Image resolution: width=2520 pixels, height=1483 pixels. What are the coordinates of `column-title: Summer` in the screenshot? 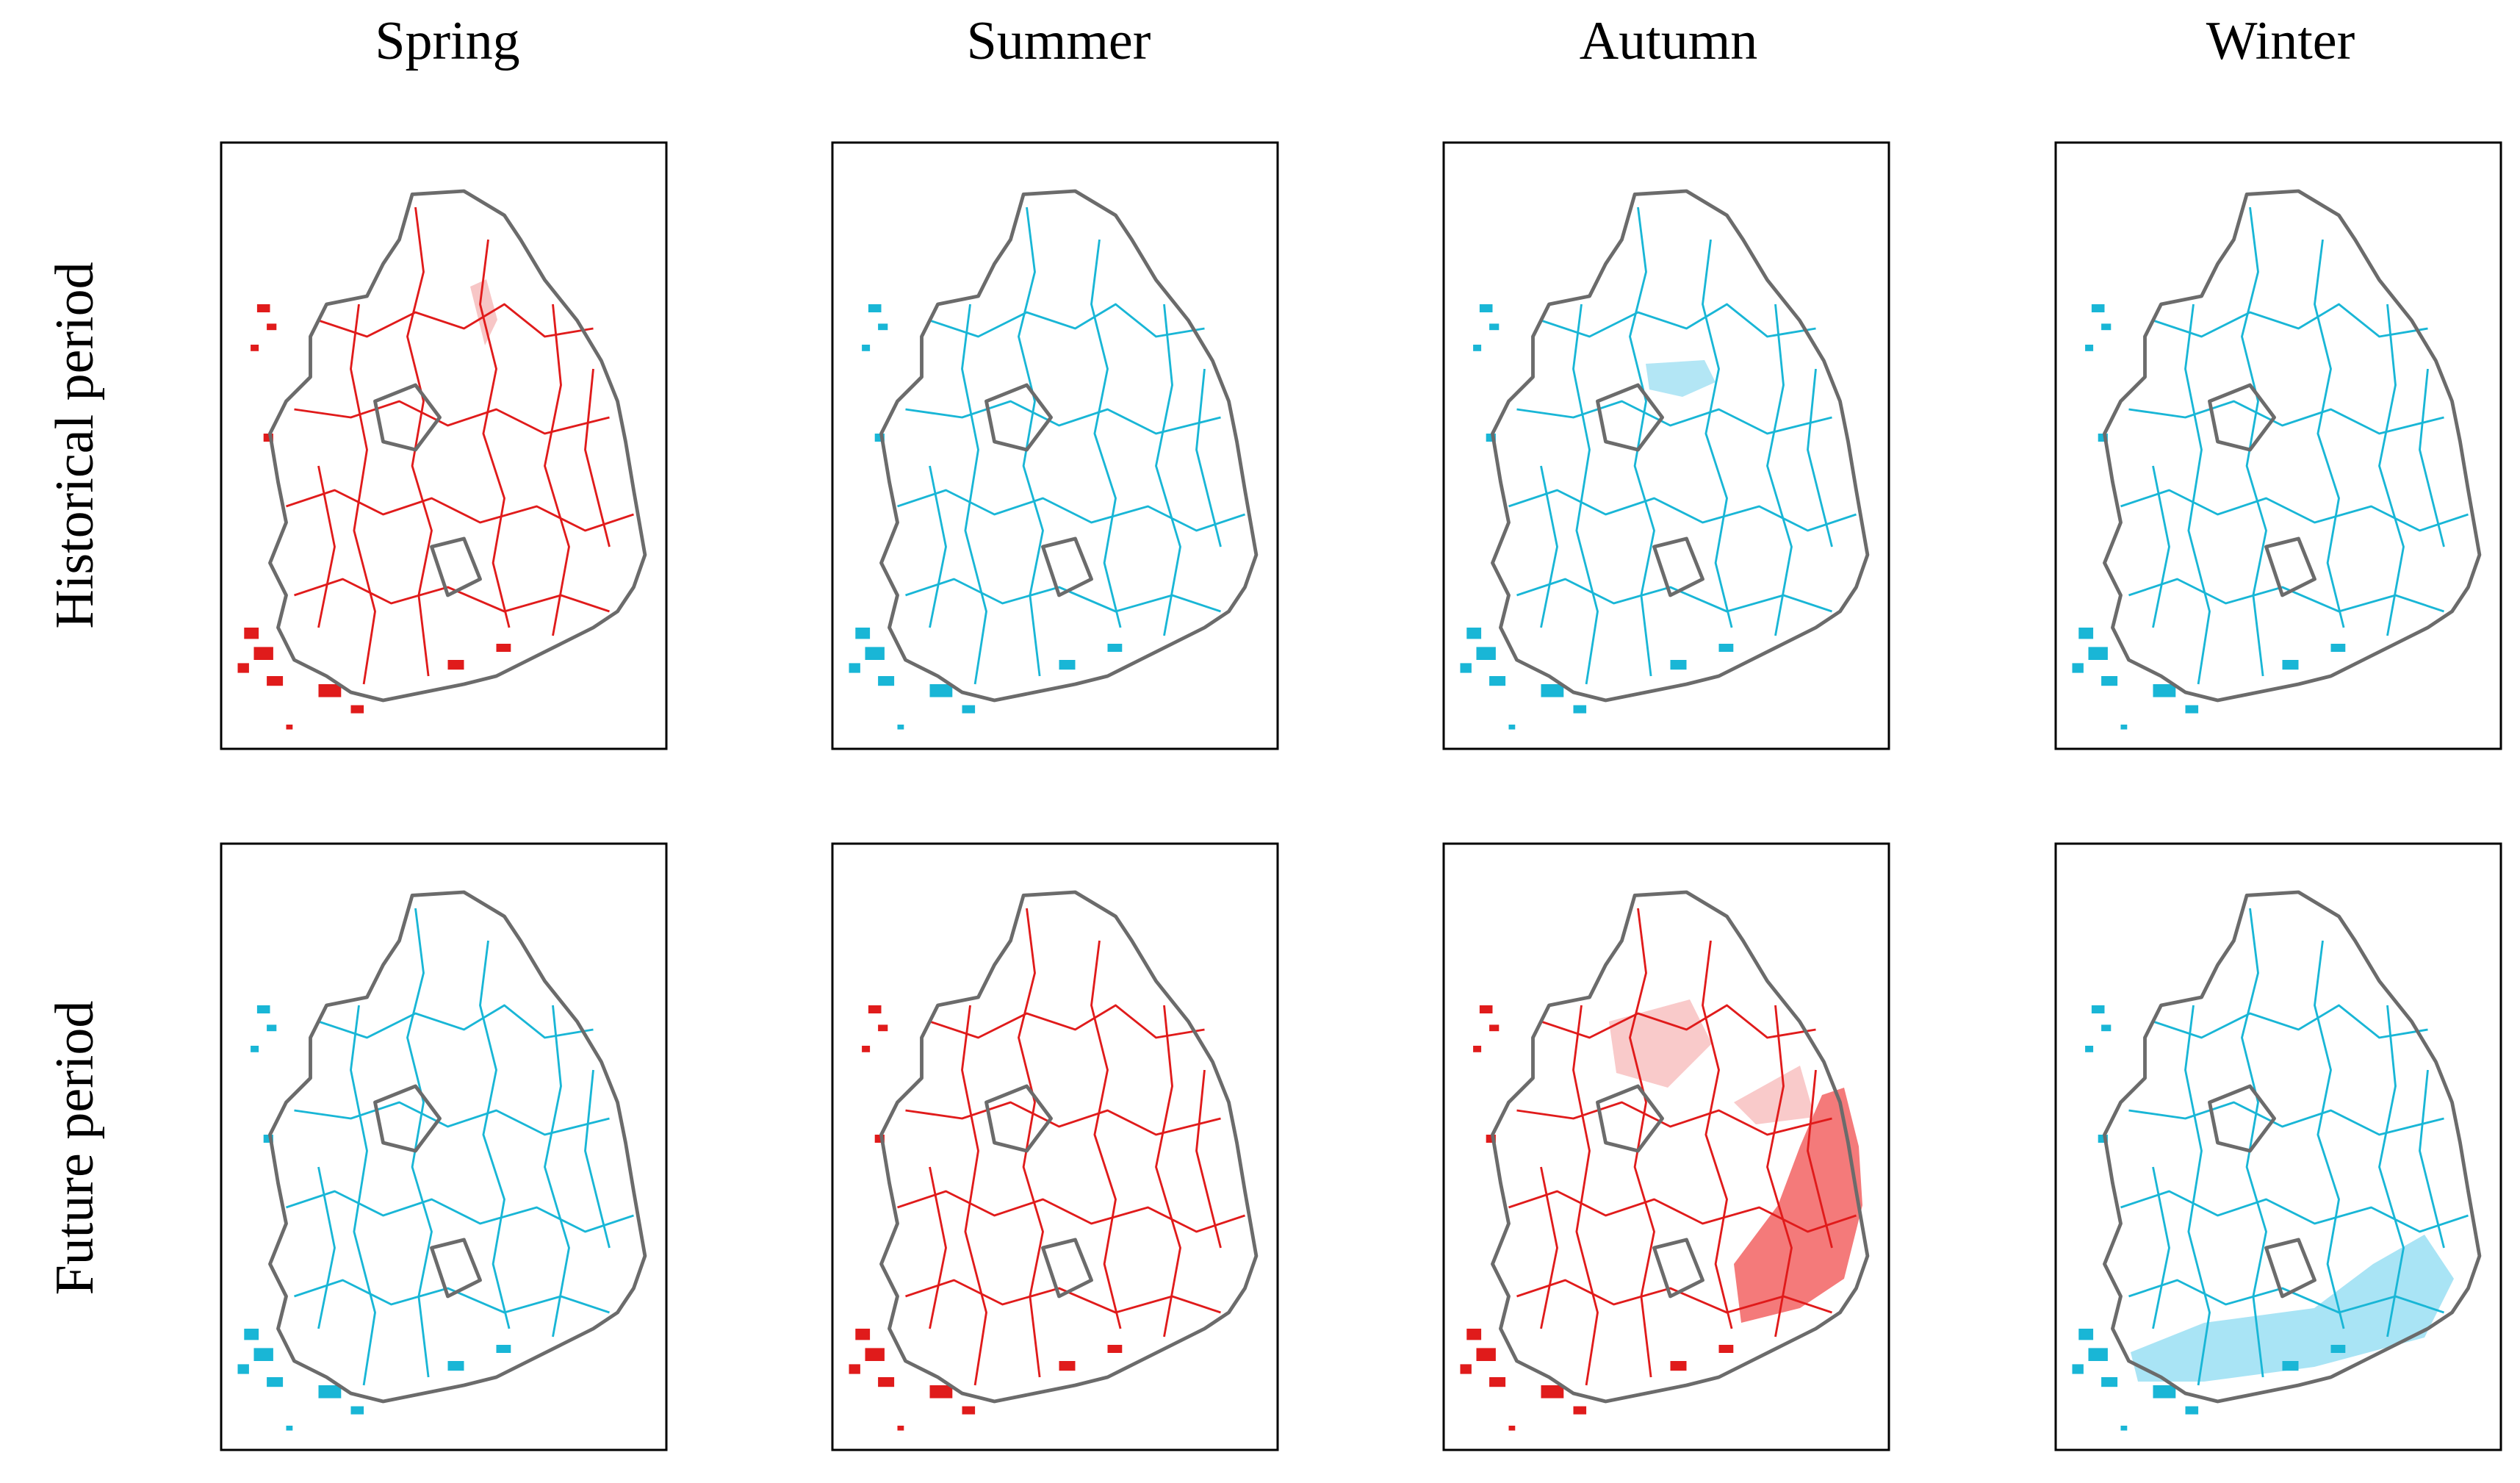 It's located at (1059, 41).